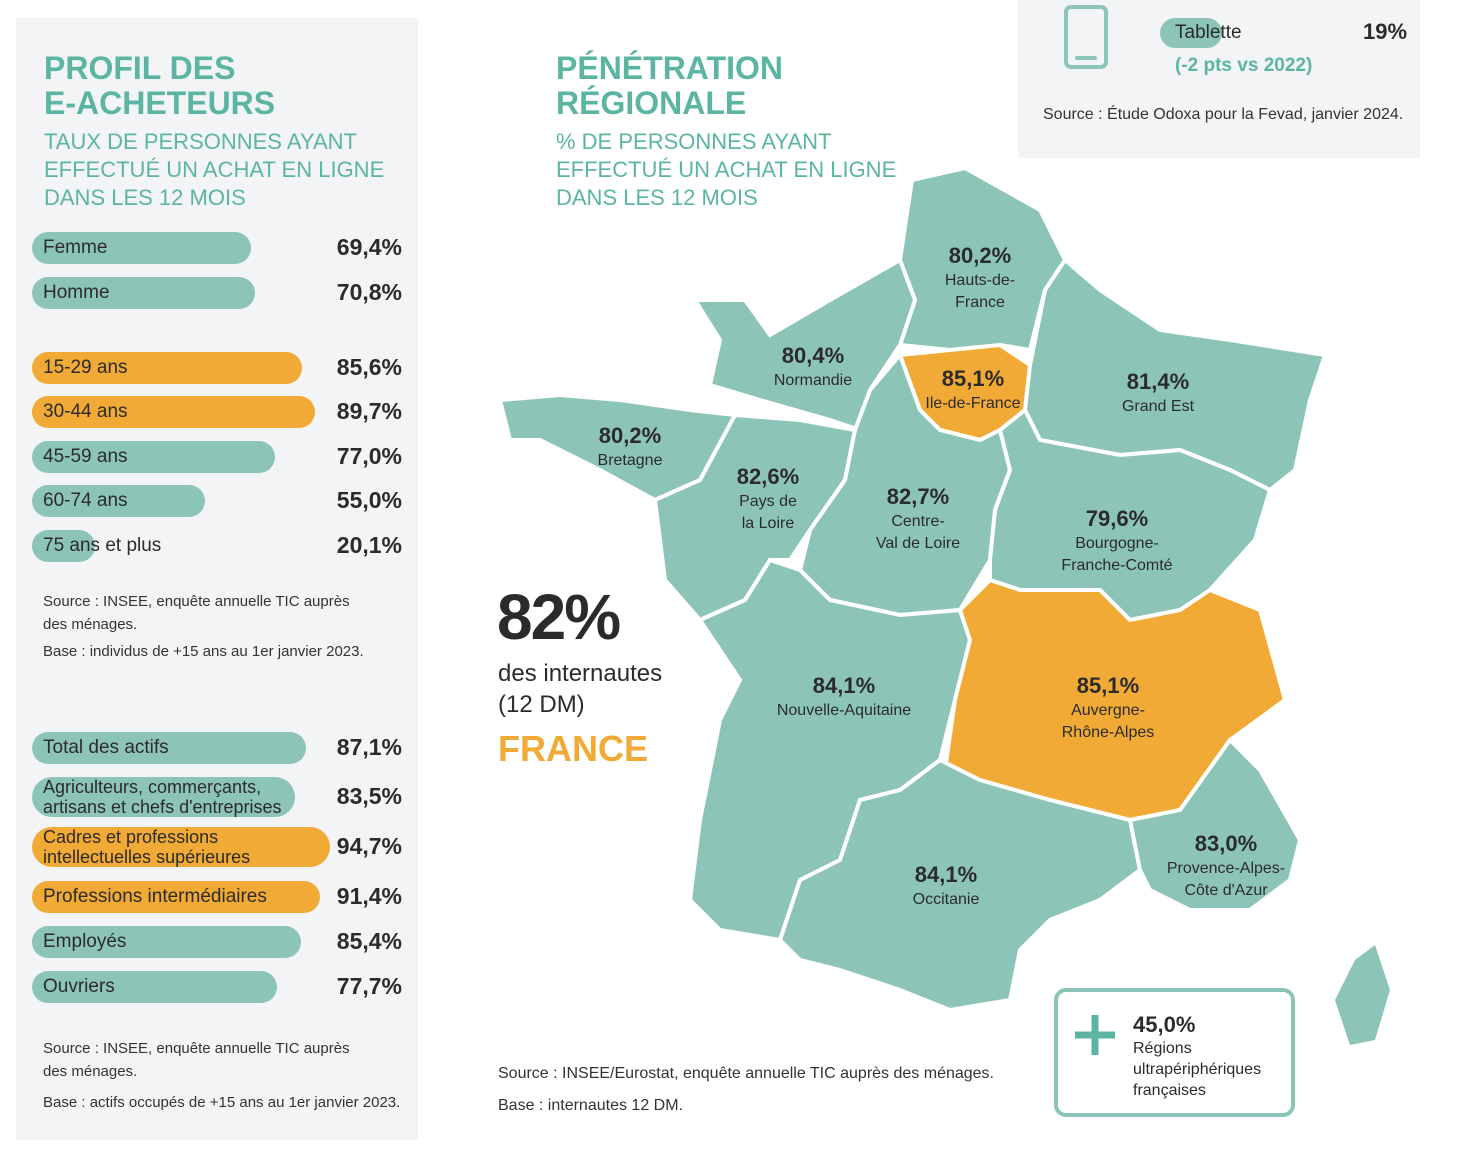 The height and width of the screenshot is (1154, 1464). I want to click on france-text: des internautes, so click(580, 673).